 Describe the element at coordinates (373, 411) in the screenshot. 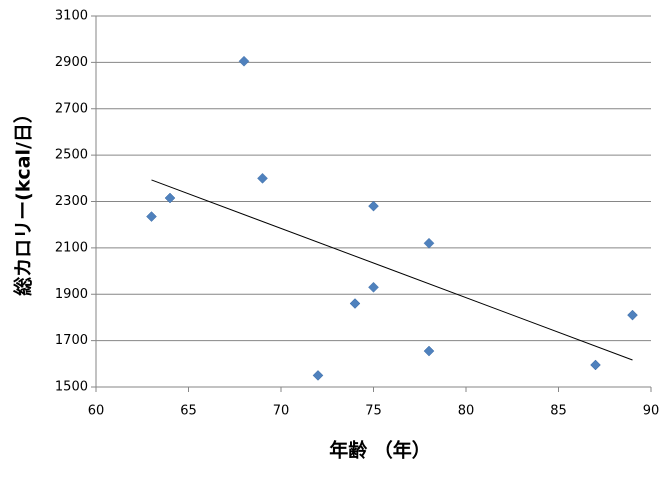

I see `x-tick-label: 75` at that location.